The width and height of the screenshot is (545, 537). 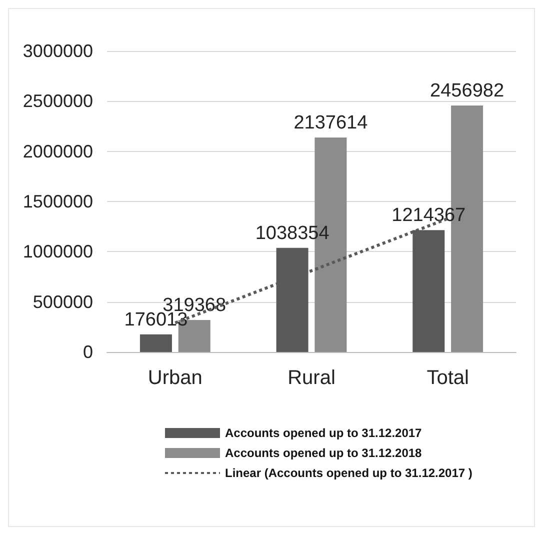 What do you see at coordinates (429, 215) in the screenshot?
I see `data-label: 1214367` at bounding box center [429, 215].